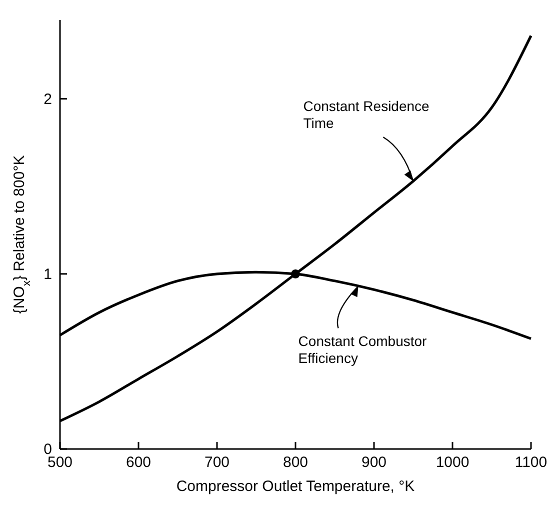 Image resolution: width=557 pixels, height=509 pixels. What do you see at coordinates (295, 486) in the screenshot?
I see `x-axis-title: Compressor Outlet Temperature, °K` at bounding box center [295, 486].